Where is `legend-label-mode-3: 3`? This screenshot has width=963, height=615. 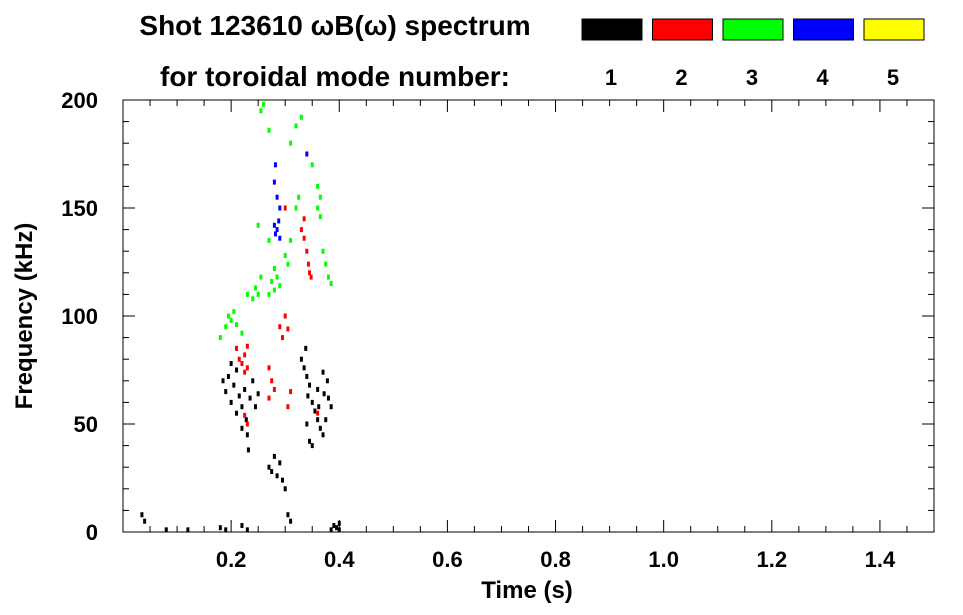 legend-label-mode-3: 3 is located at coordinates (752, 77).